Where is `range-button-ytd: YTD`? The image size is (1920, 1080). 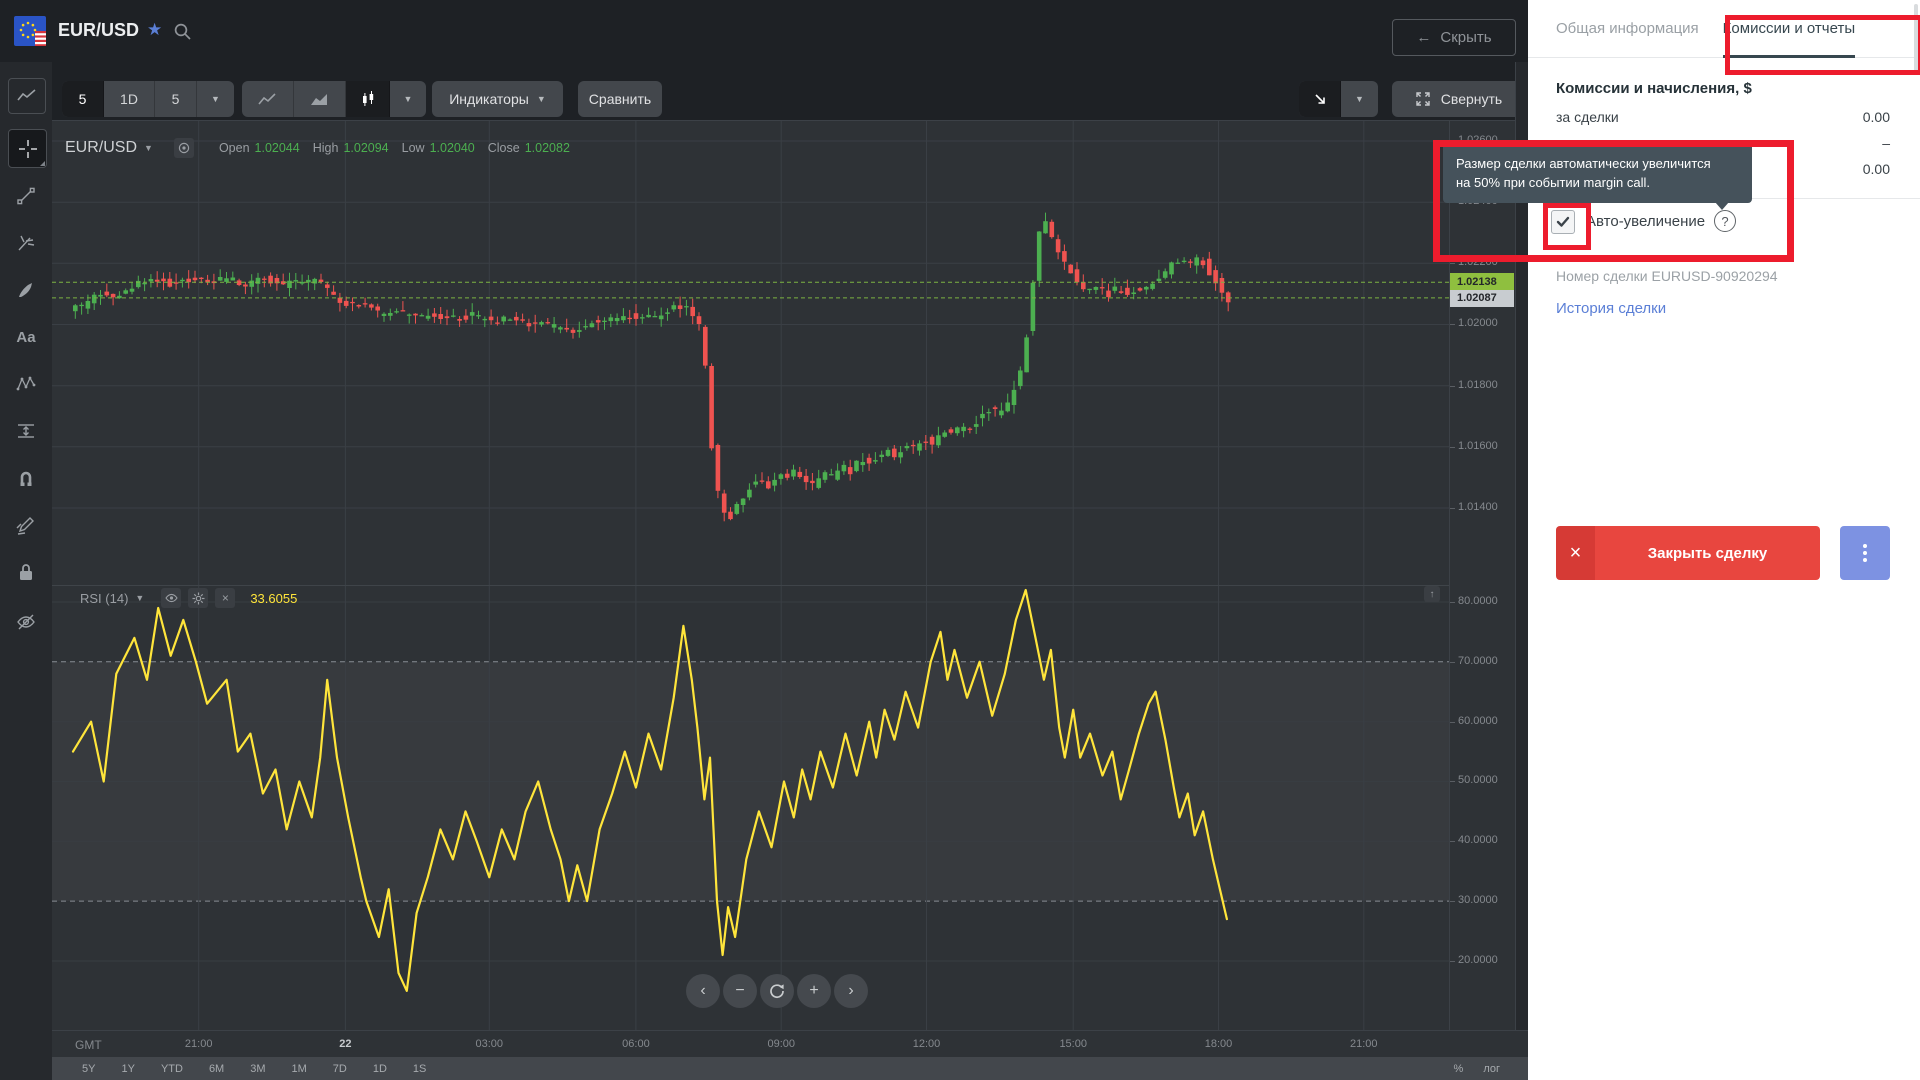 range-button-ytd: YTD is located at coordinates (171, 1068).